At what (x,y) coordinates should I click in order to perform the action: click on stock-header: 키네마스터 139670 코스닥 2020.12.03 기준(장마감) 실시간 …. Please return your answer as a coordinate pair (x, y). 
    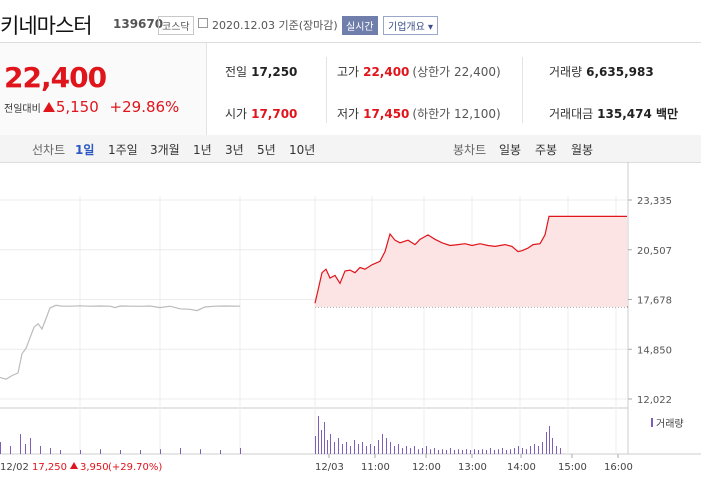
    Looking at the image, I should click on (350, 21).